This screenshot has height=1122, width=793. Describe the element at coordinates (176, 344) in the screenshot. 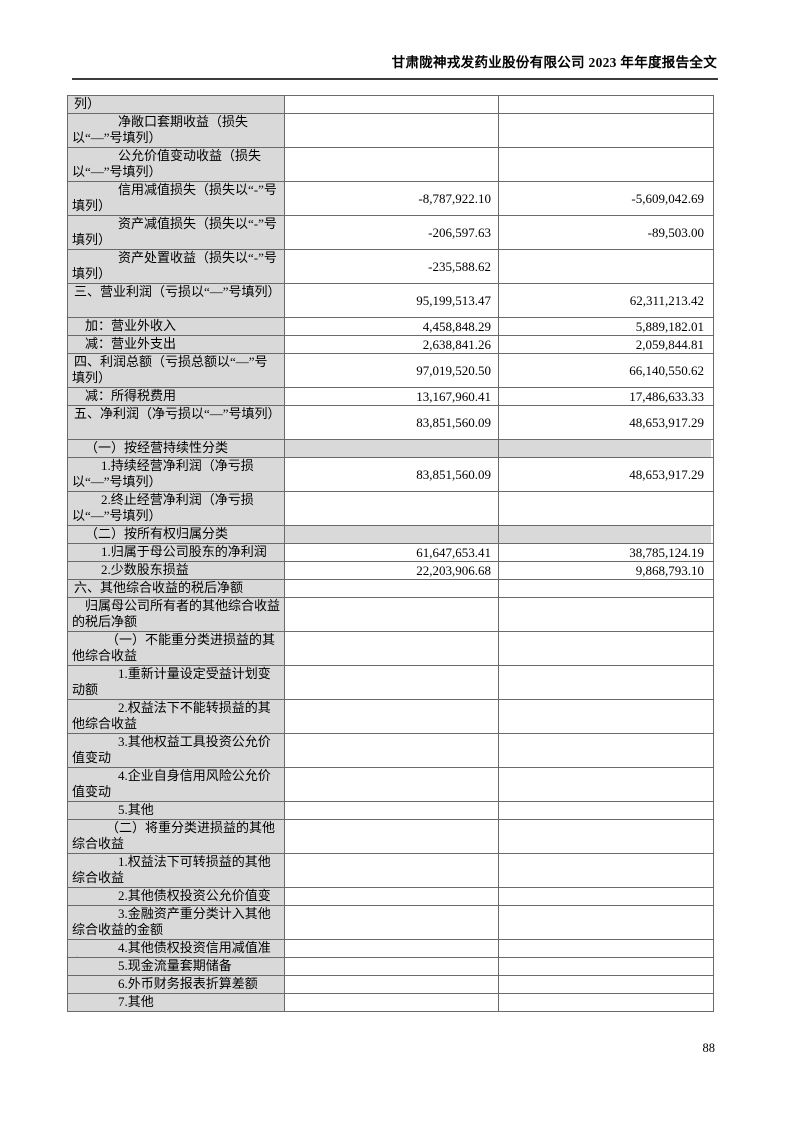

I see `row-label: 减：营业外支出` at that location.